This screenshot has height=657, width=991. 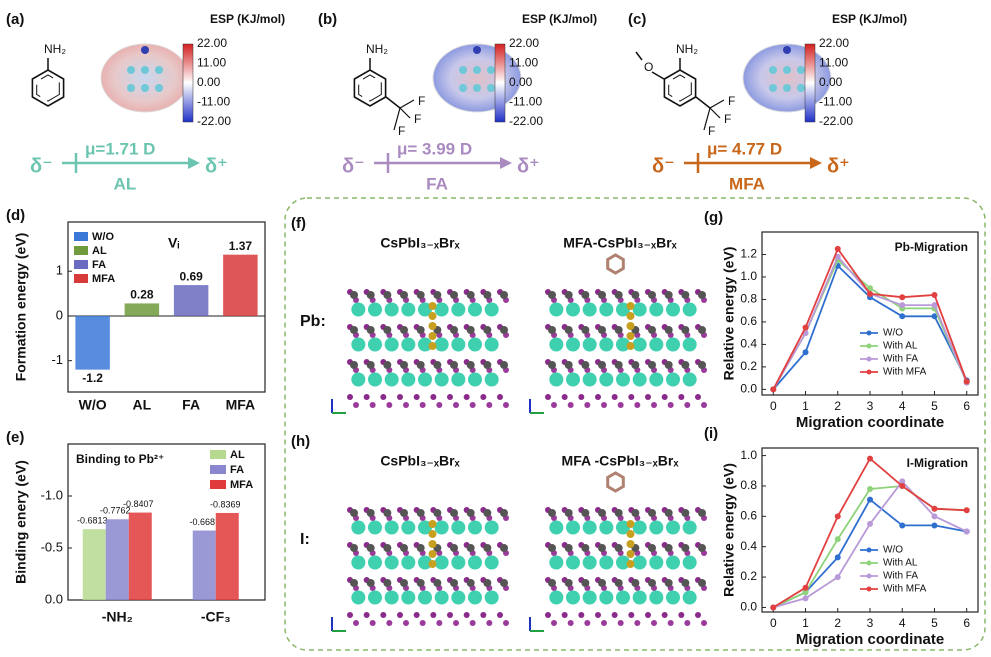 What do you see at coordinates (305, 539) in the screenshot?
I see `row-label: I:` at bounding box center [305, 539].